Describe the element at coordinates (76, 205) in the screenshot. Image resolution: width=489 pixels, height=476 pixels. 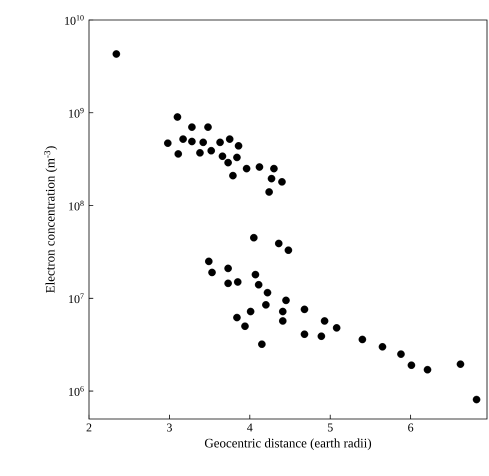
I see `y-tick-label: 10$^{8}$` at that location.